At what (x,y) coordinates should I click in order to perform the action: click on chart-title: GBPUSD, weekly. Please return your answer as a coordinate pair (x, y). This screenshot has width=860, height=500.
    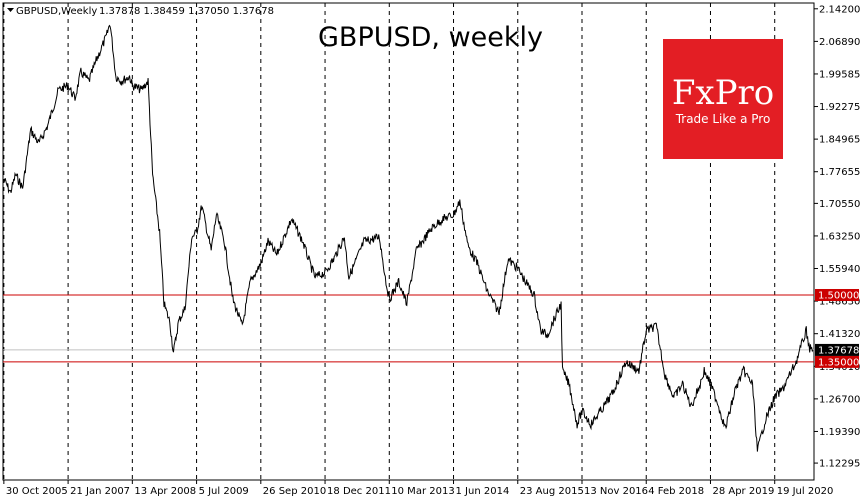
    Looking at the image, I should click on (430, 37).